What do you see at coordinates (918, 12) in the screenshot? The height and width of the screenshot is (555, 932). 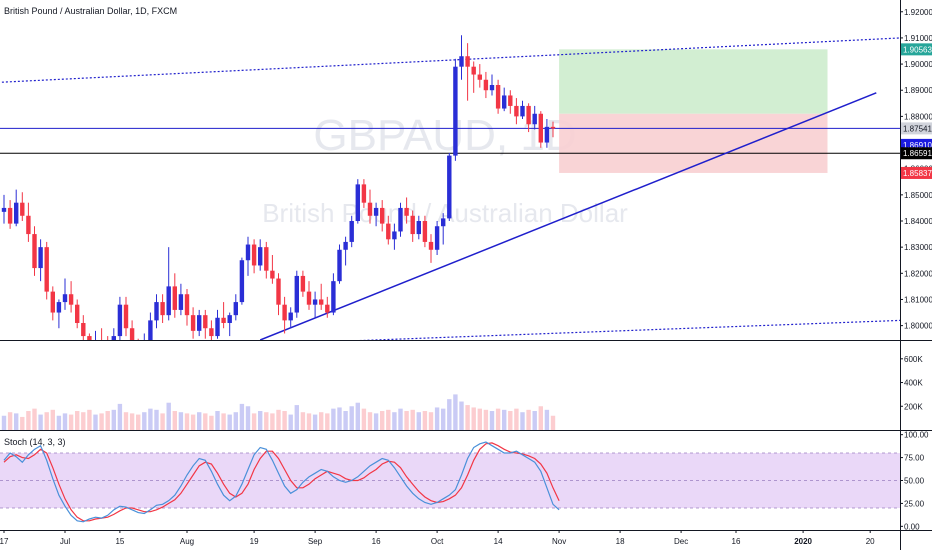 I see `price-tick-label: 1.92000` at bounding box center [918, 12].